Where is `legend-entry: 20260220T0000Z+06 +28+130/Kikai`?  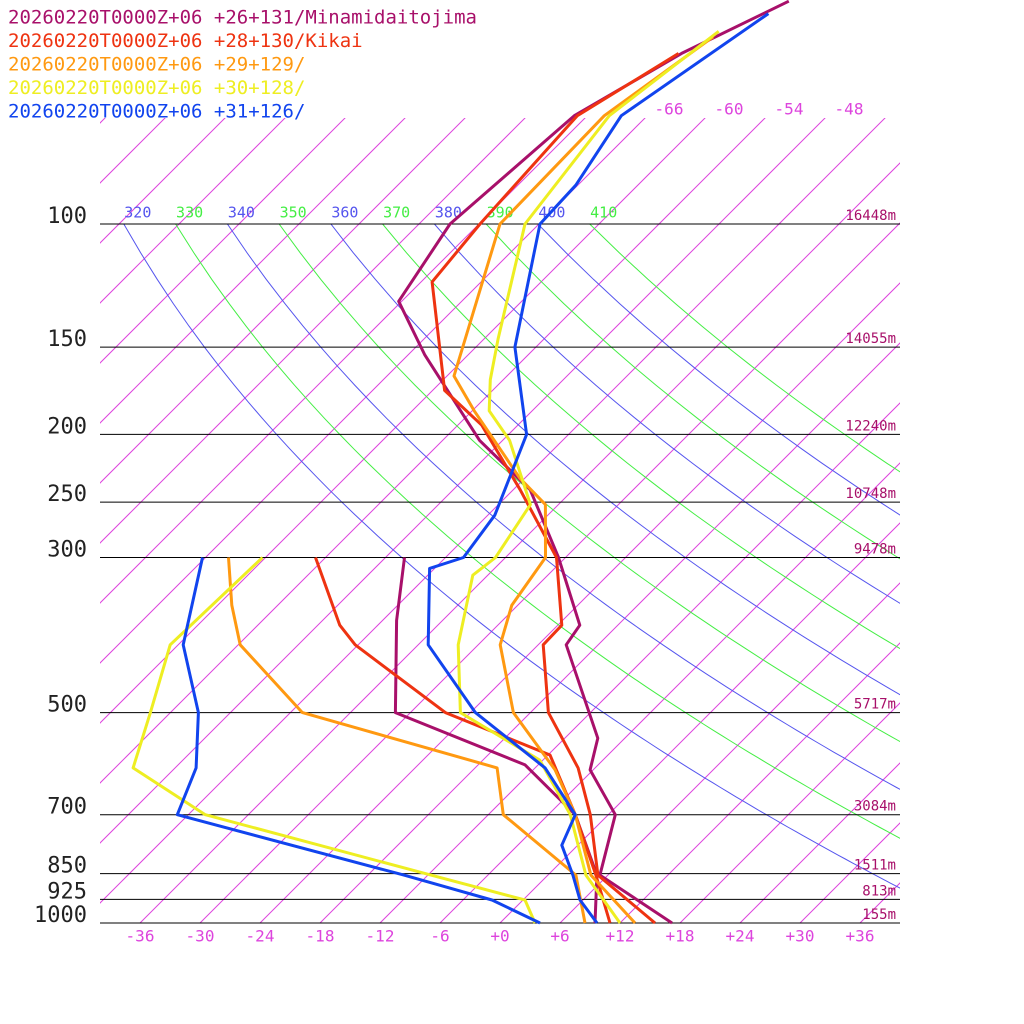 legend-entry: 20260220T0000Z+06 +28+130/Kikai is located at coordinates (185, 41).